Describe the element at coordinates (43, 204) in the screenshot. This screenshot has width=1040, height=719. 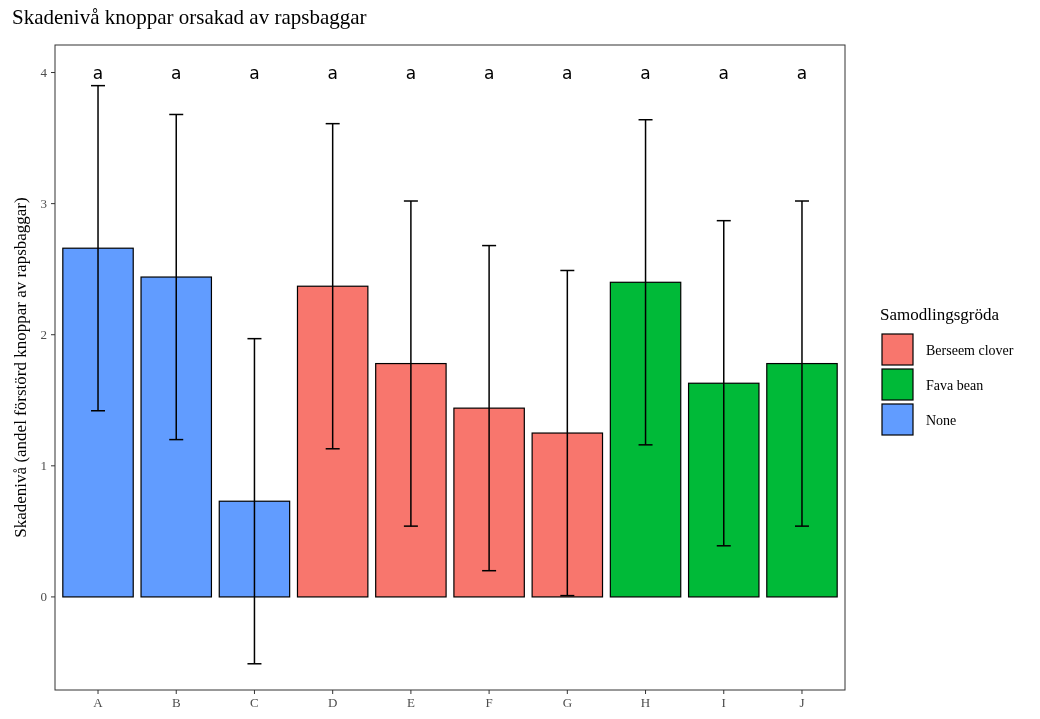
I see `y-tick-label: 3` at that location.